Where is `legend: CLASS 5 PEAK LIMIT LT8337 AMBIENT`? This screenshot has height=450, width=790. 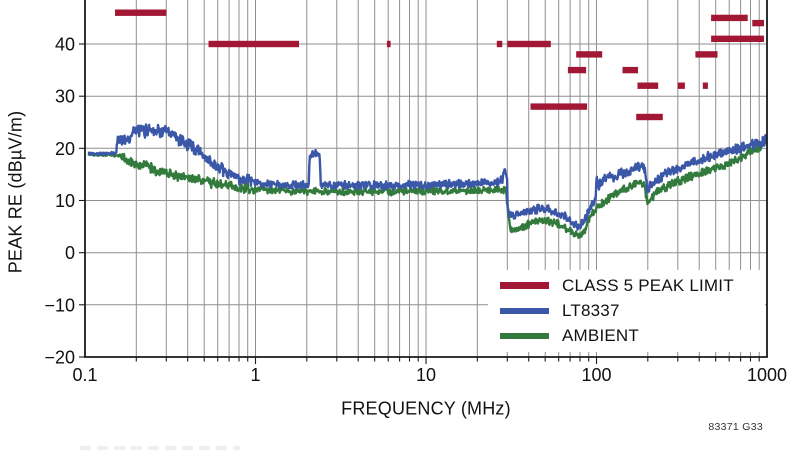
legend: CLASS 5 PEAK LIMIT LT8337 AMBIENT is located at coordinates (626, 311).